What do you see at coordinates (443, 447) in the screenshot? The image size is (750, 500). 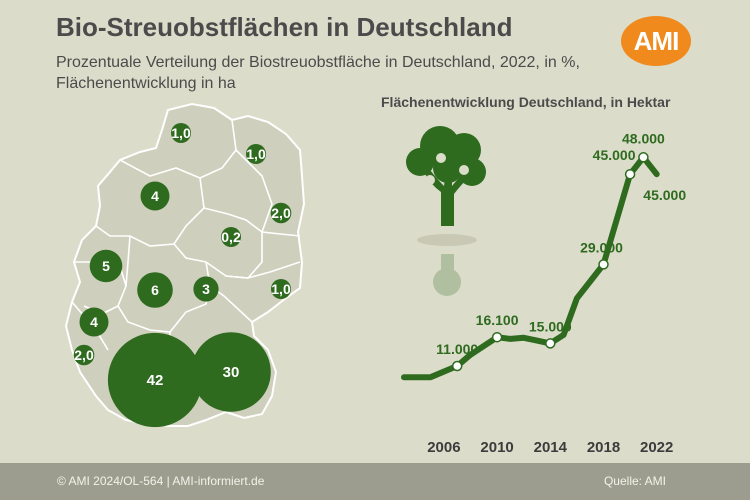 I see `x-tick-label: 2006` at bounding box center [443, 447].